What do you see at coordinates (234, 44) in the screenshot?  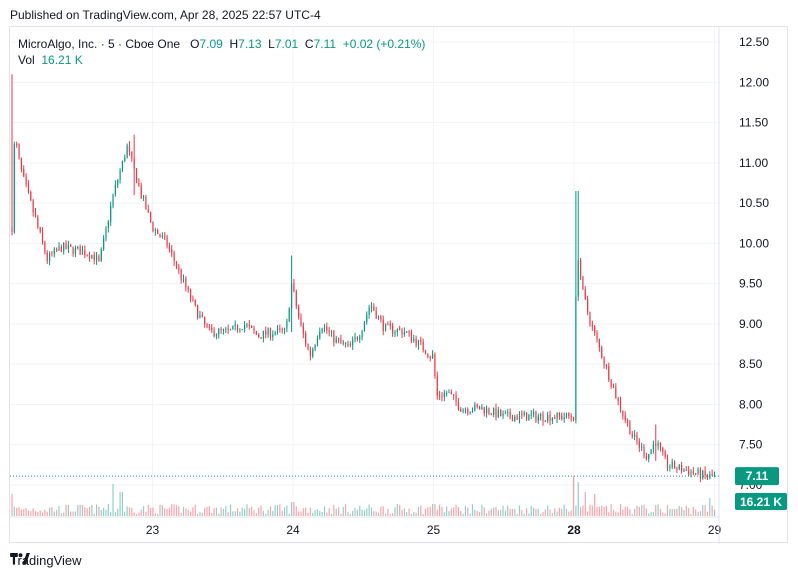 I see `high-label: H` at bounding box center [234, 44].